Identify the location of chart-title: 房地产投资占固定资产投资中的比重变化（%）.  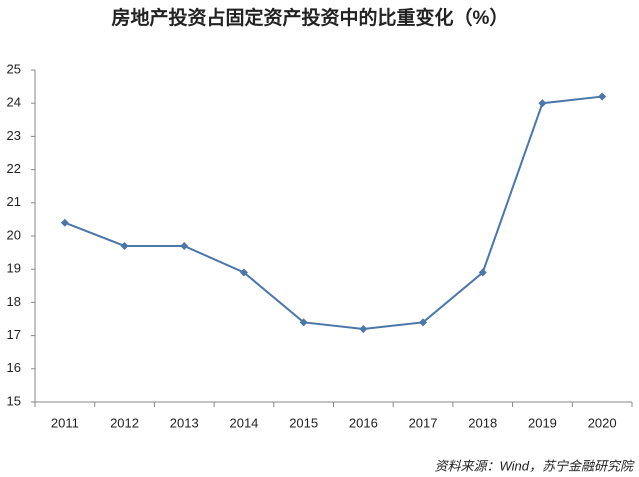
(310, 17).